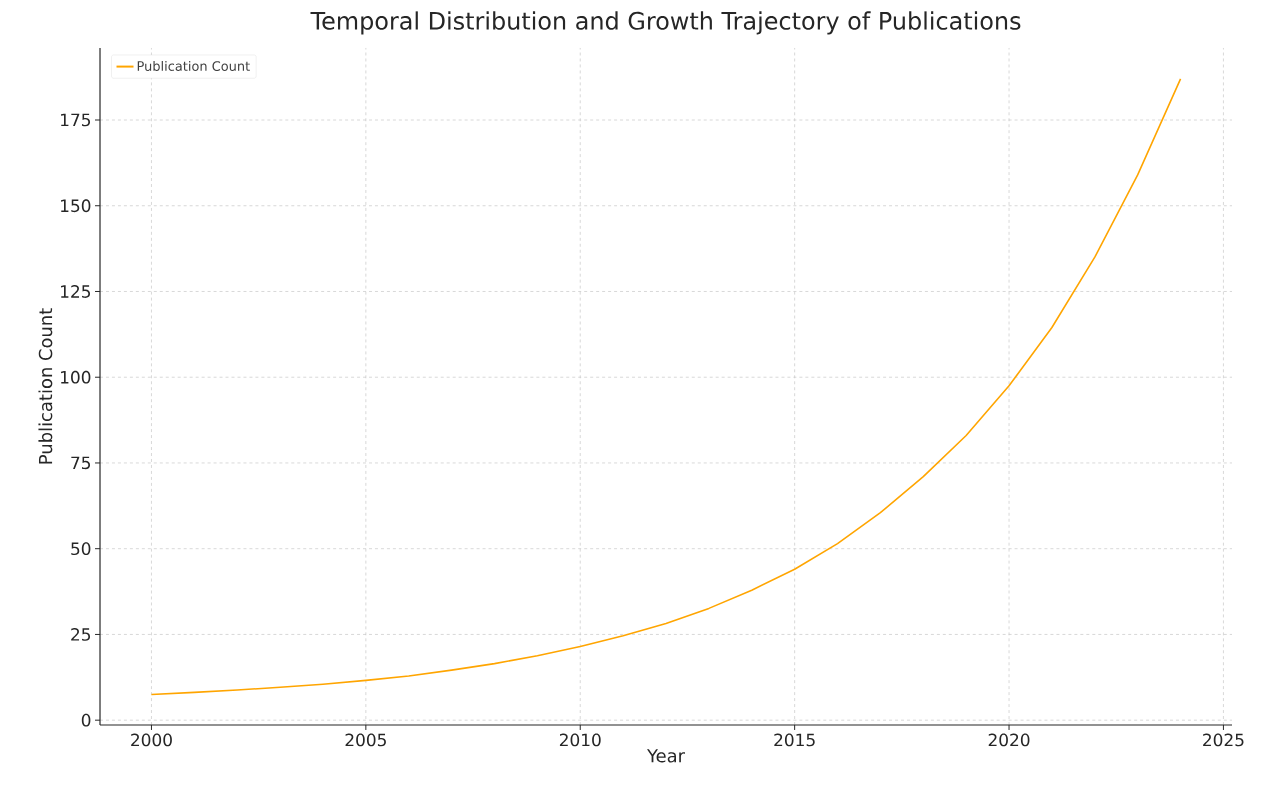  What do you see at coordinates (193, 65) in the screenshot?
I see `legend-label: Publication Count` at bounding box center [193, 65].